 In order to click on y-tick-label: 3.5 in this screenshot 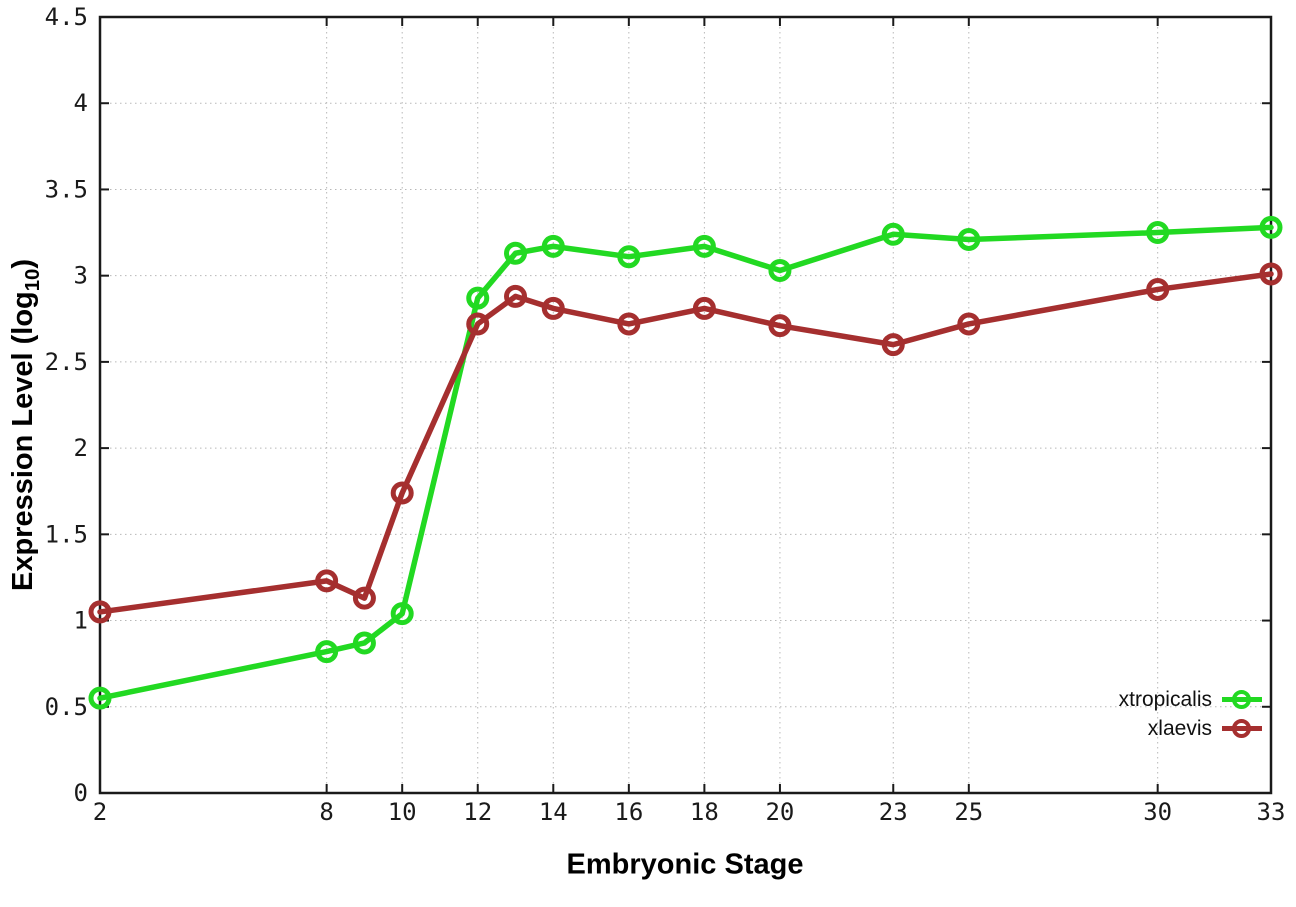, I will do `click(66, 189)`.